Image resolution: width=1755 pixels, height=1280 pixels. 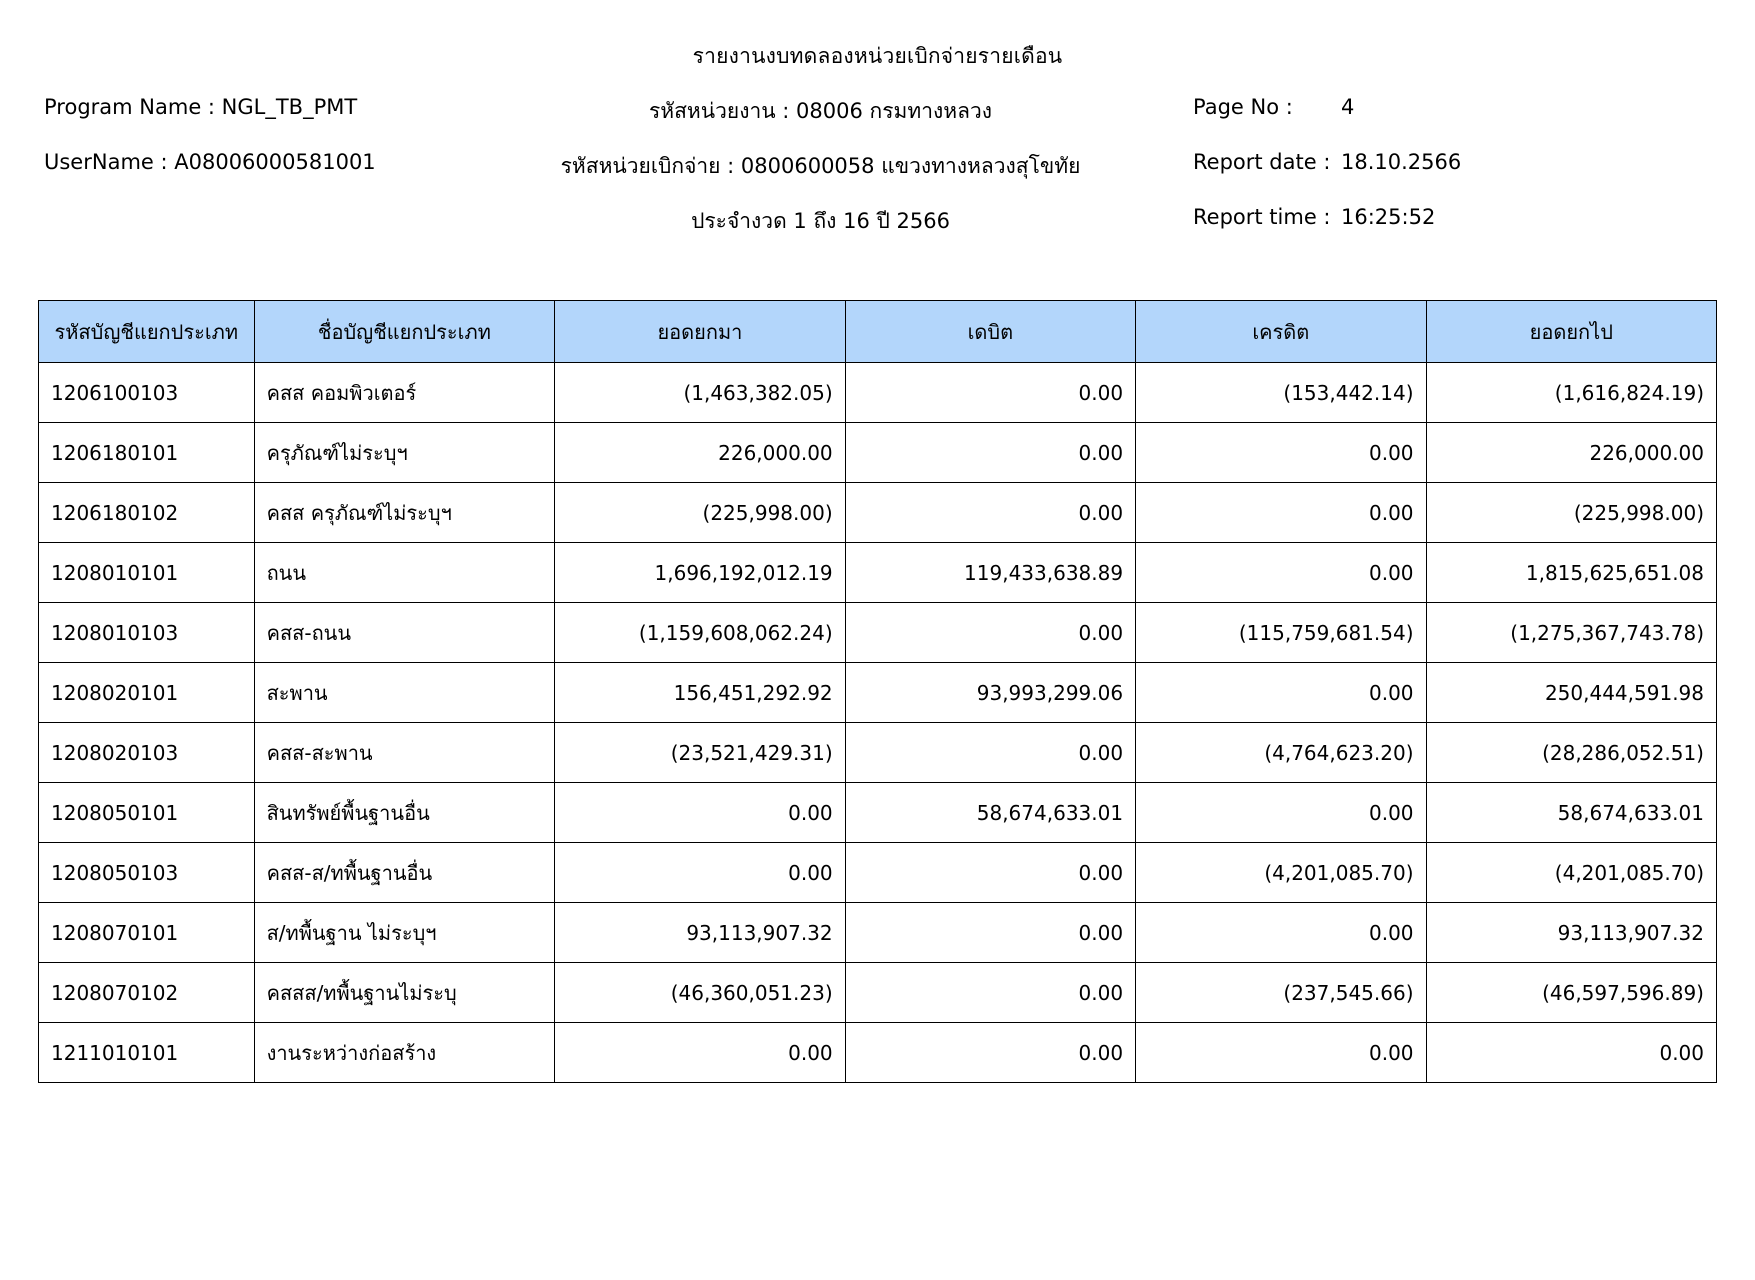 I want to click on cell-account-code: 1208020103, so click(x=146, y=752).